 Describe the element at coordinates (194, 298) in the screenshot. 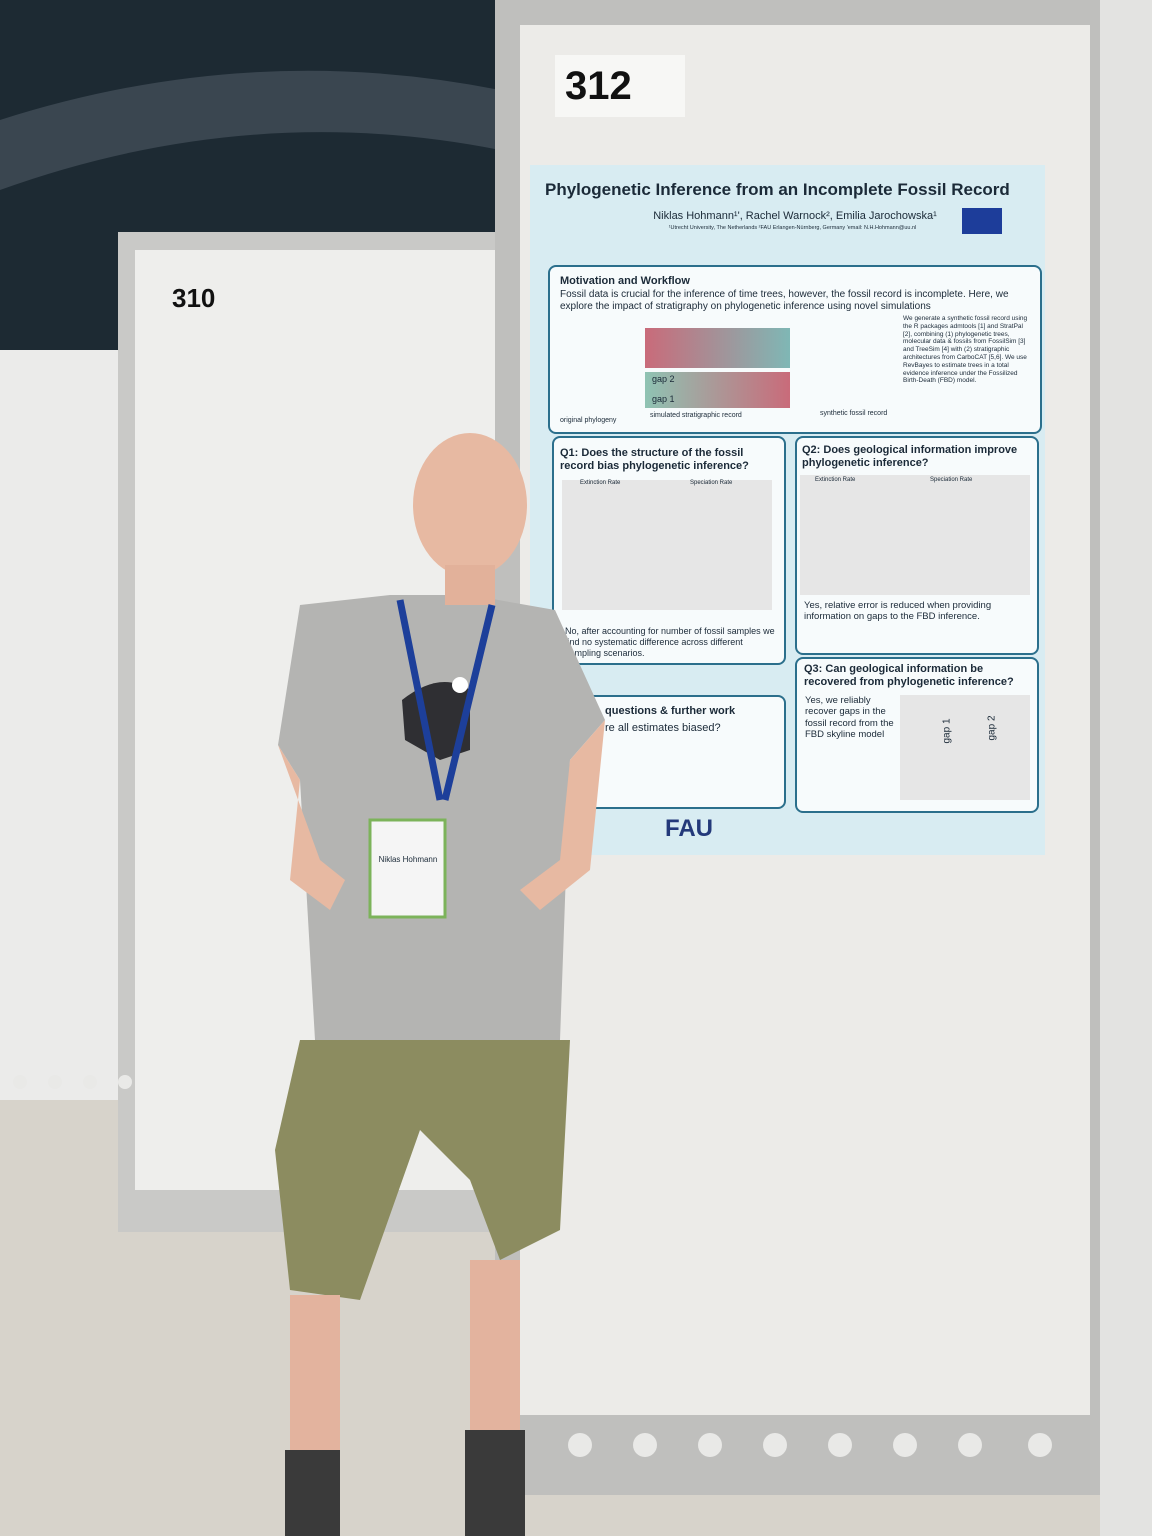

I see `panel-number: 310` at that location.